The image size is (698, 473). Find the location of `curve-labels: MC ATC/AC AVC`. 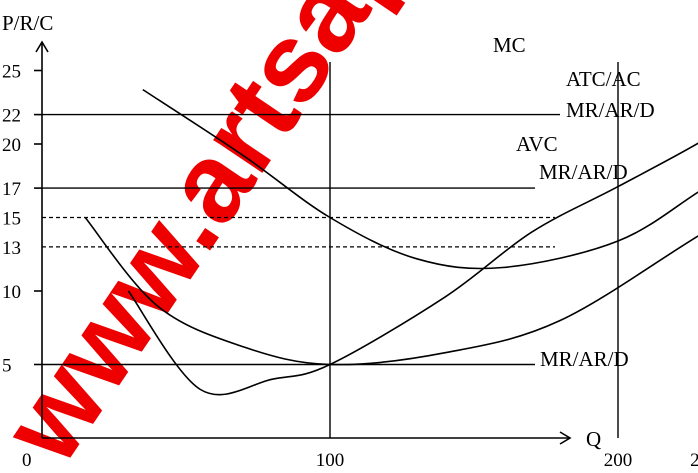

curve-labels: MC ATC/AC AVC is located at coordinates (567, 94).